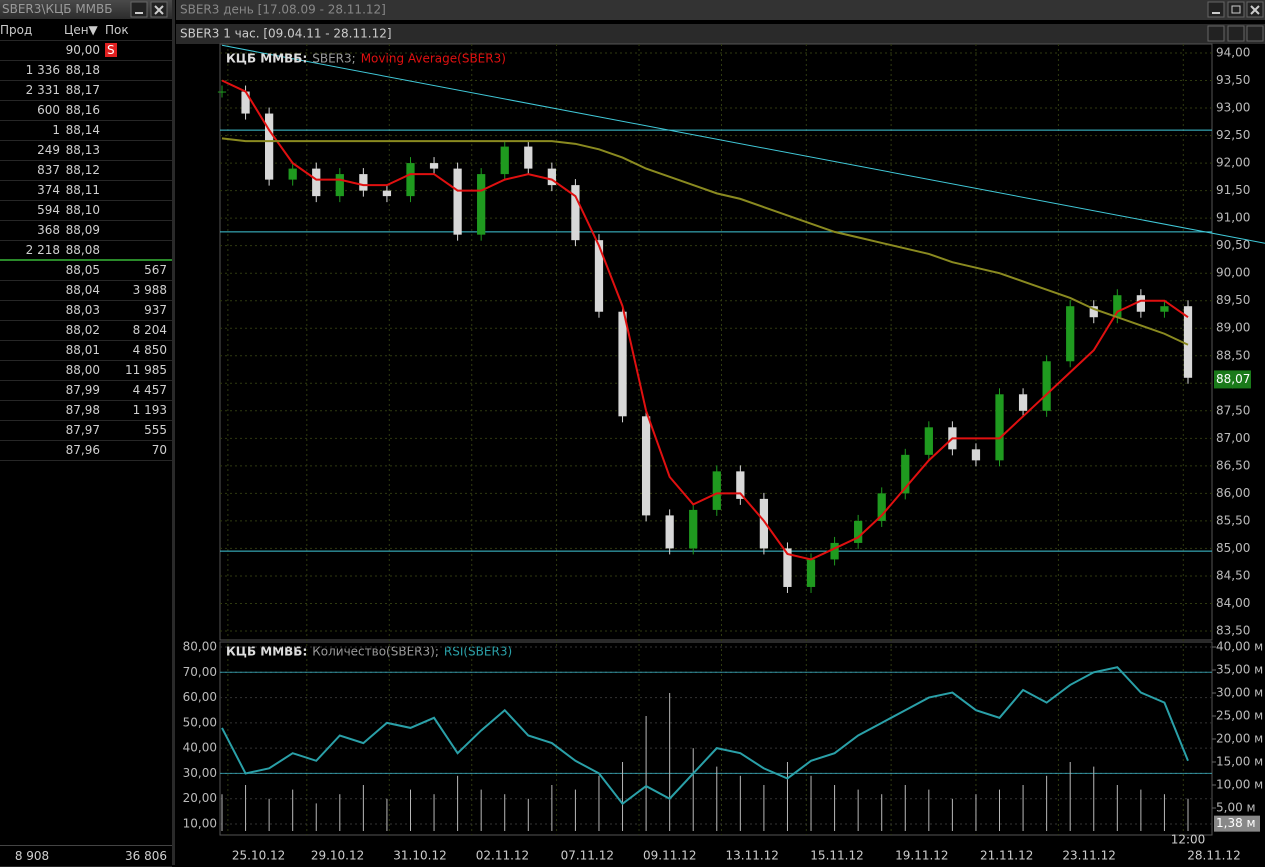 This screenshot has width=1265, height=867. Describe the element at coordinates (1233, 355) in the screenshot. I see `y-tick-label: 88,50` at that location.